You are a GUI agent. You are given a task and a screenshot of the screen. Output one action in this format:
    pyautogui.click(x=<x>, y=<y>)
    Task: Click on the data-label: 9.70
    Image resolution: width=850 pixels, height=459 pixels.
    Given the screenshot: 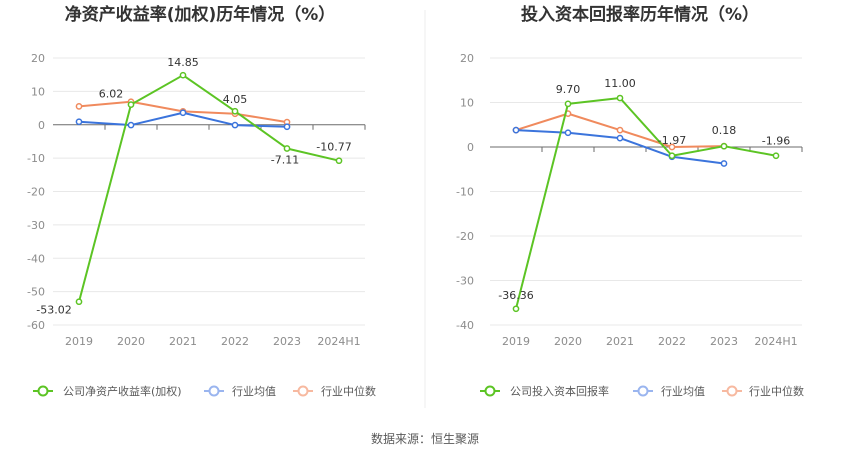 What is the action you would take?
    pyautogui.click(x=568, y=89)
    